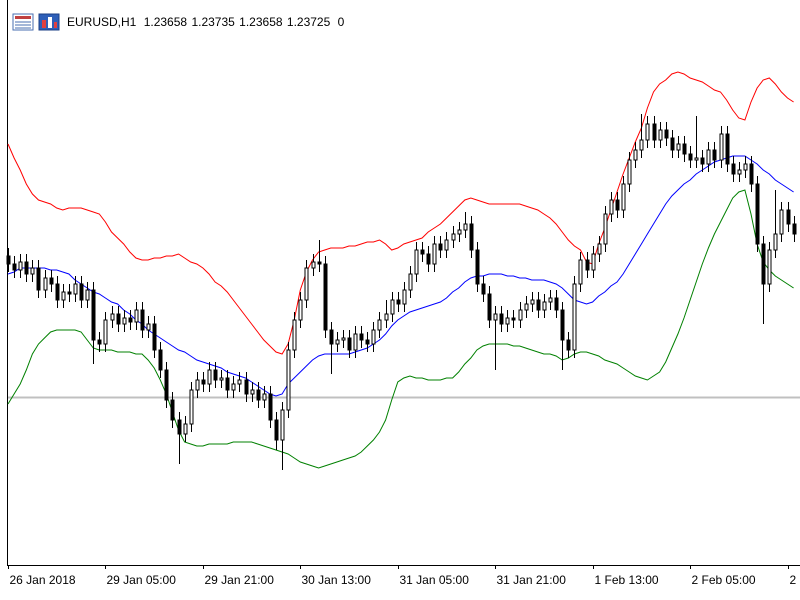 Image resolution: width=800 pixels, height=600 pixels. I want to click on x-tick-label: 2 Feb 21:00, so click(795, 580).